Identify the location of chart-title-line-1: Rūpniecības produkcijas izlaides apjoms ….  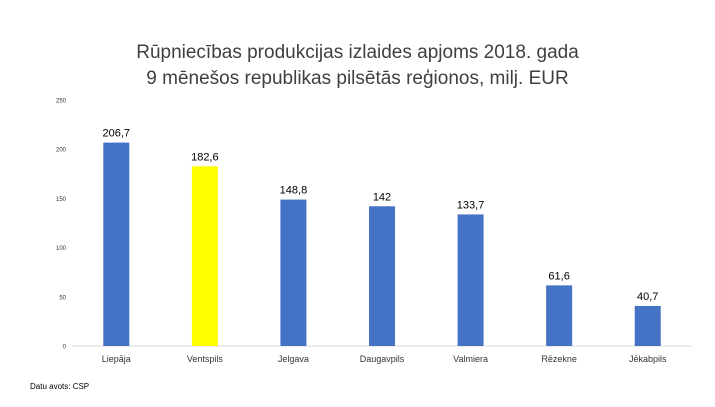
(357, 52).